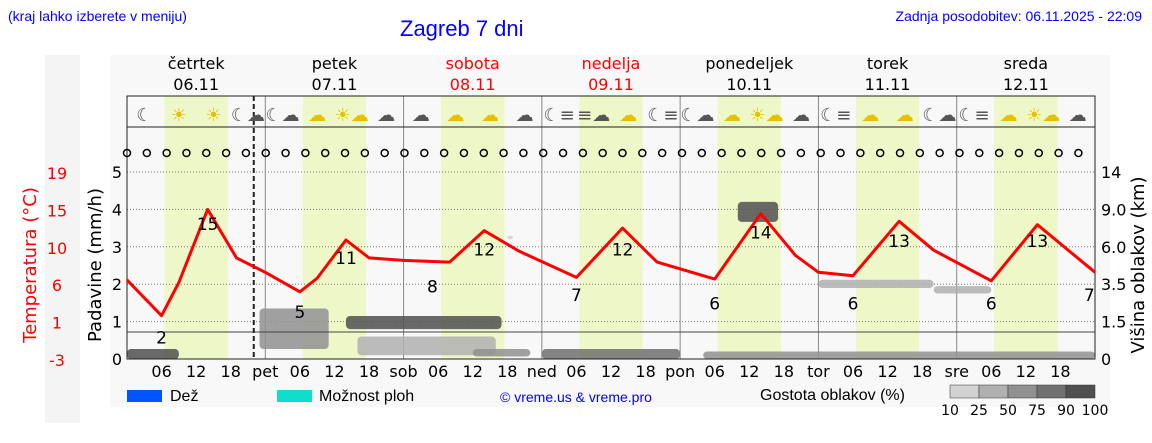 The image size is (1152, 443). What do you see at coordinates (117, 209) in the screenshot?
I see `precip-tick: 4` at bounding box center [117, 209].